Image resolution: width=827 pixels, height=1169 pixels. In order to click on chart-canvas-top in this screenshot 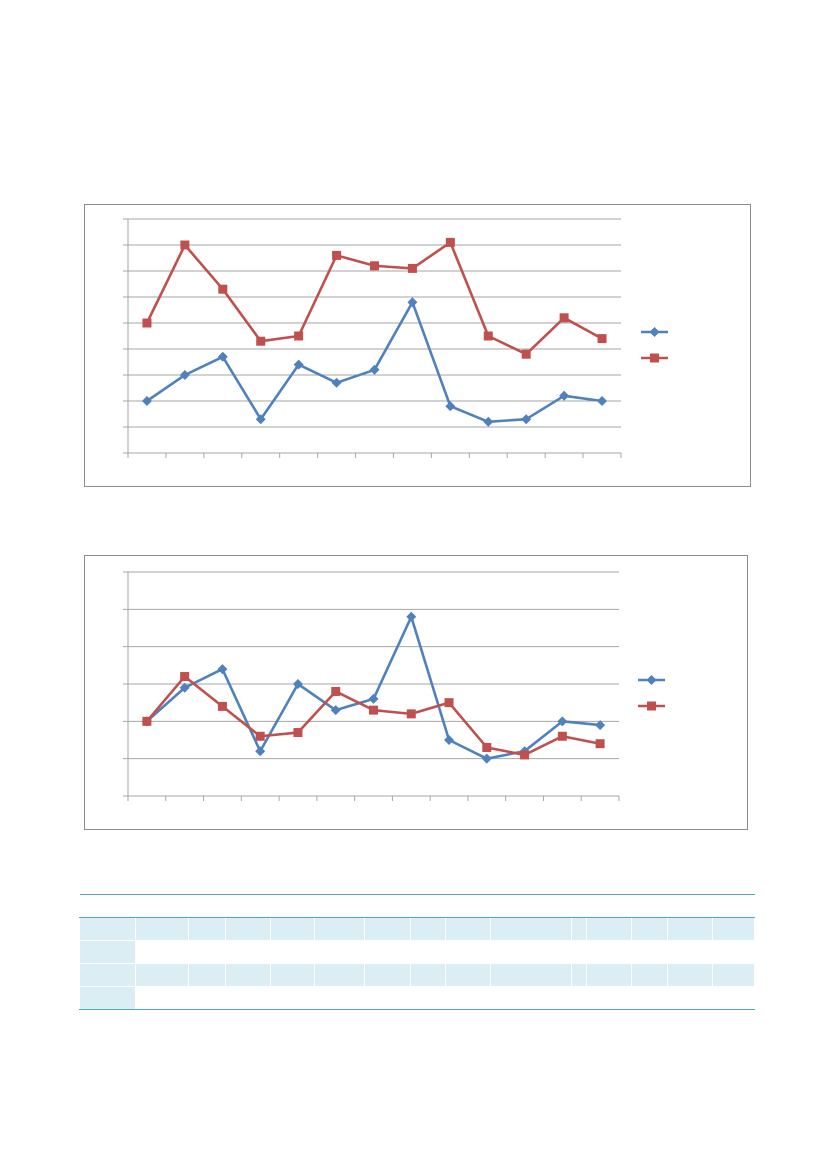, I will do `click(395, 338)`.